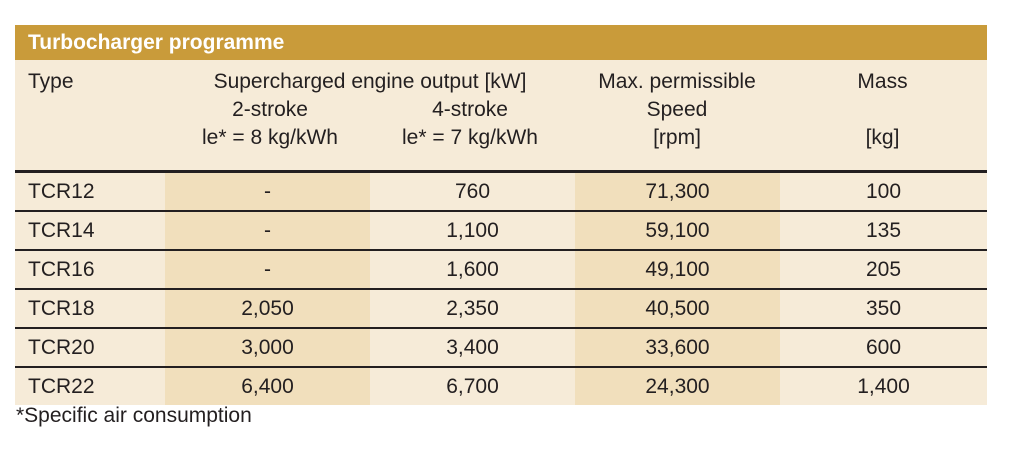 The image size is (1010, 452). I want to click on cell-mass: 100, so click(883, 190).